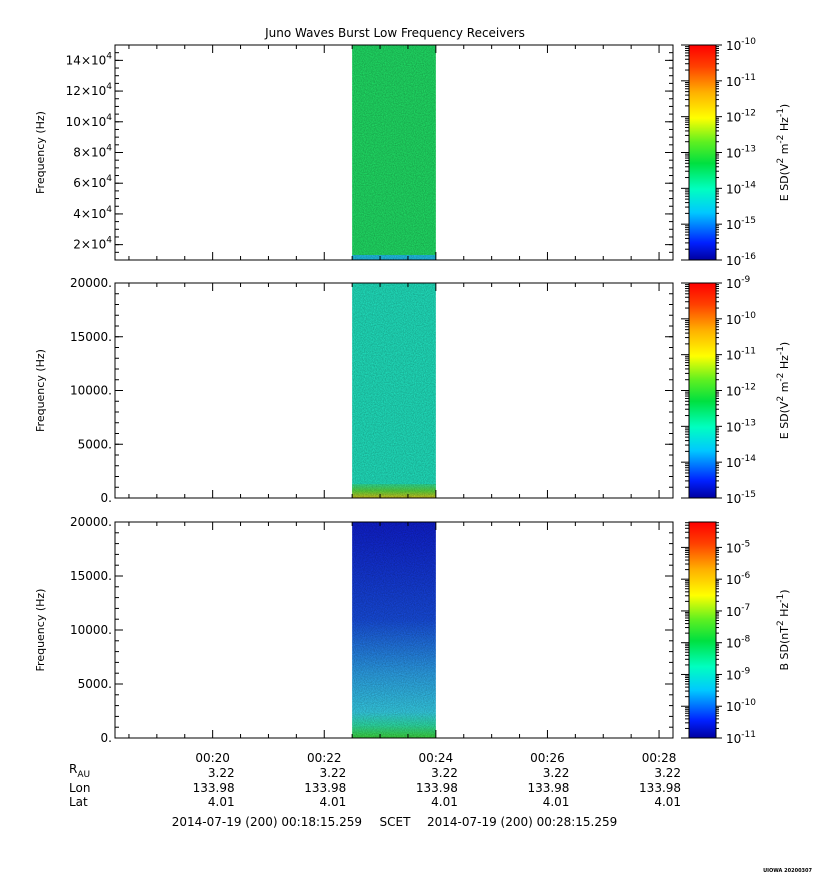  What do you see at coordinates (79, 788) in the screenshot?
I see `ephemeris-row-label: Lon` at bounding box center [79, 788].